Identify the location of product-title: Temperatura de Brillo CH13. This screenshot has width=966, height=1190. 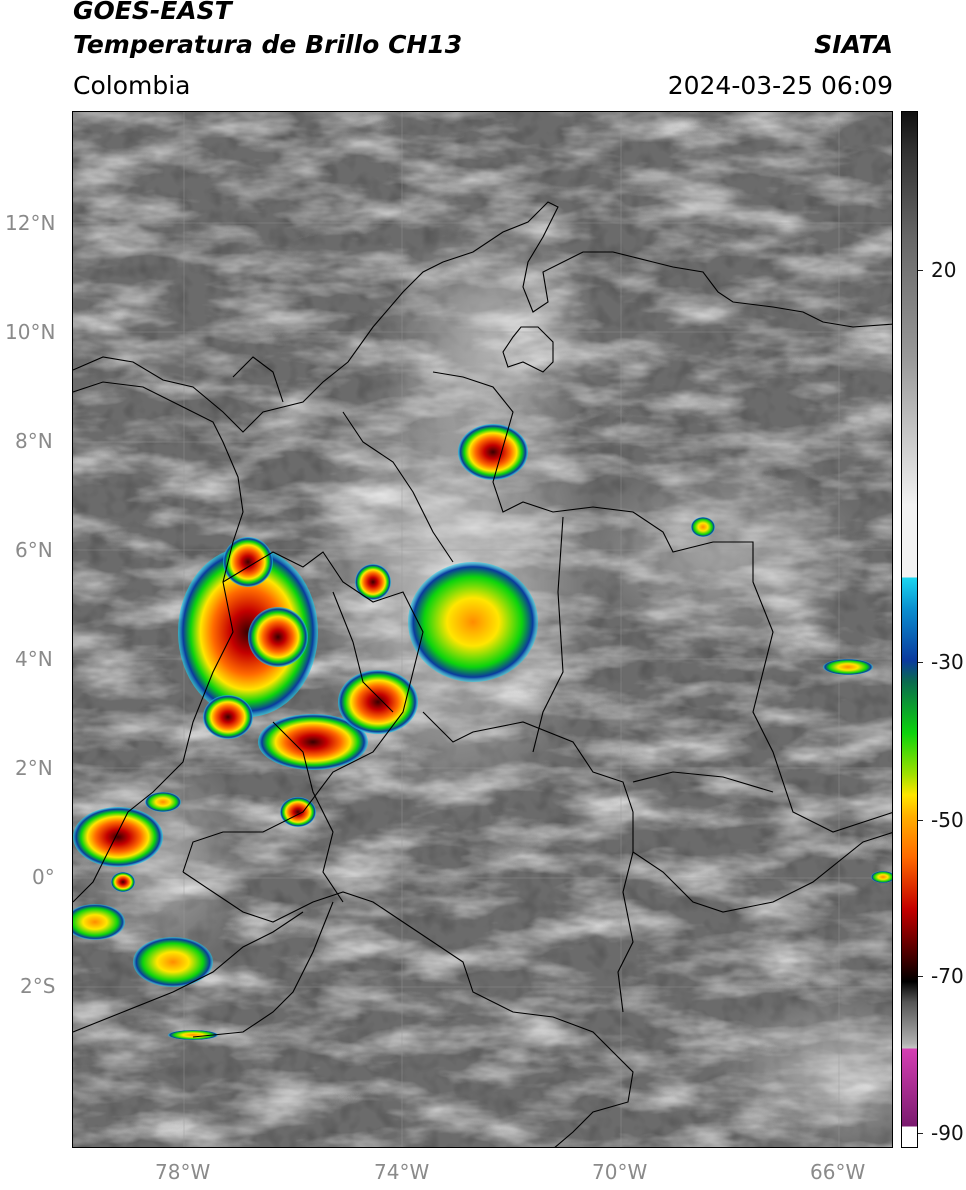
(268, 44).